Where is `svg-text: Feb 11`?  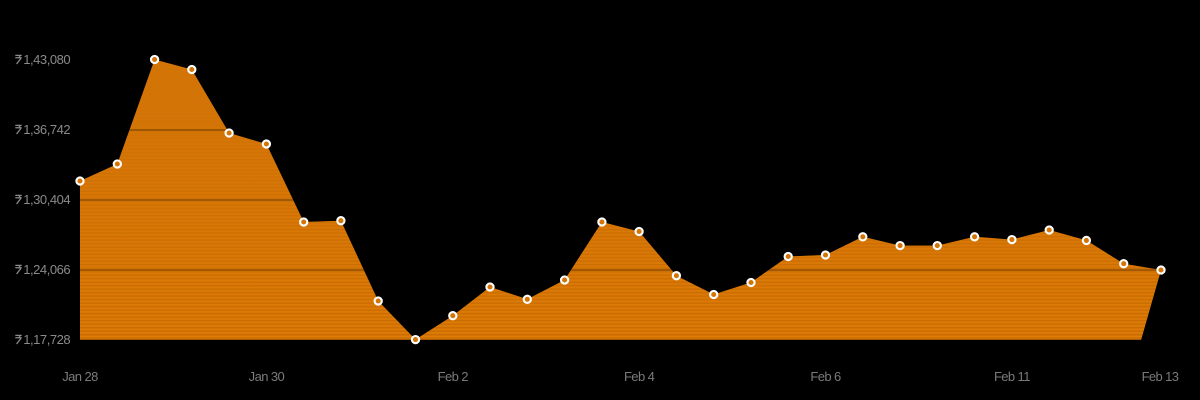
svg-text: Feb 11 is located at coordinates (1012, 376).